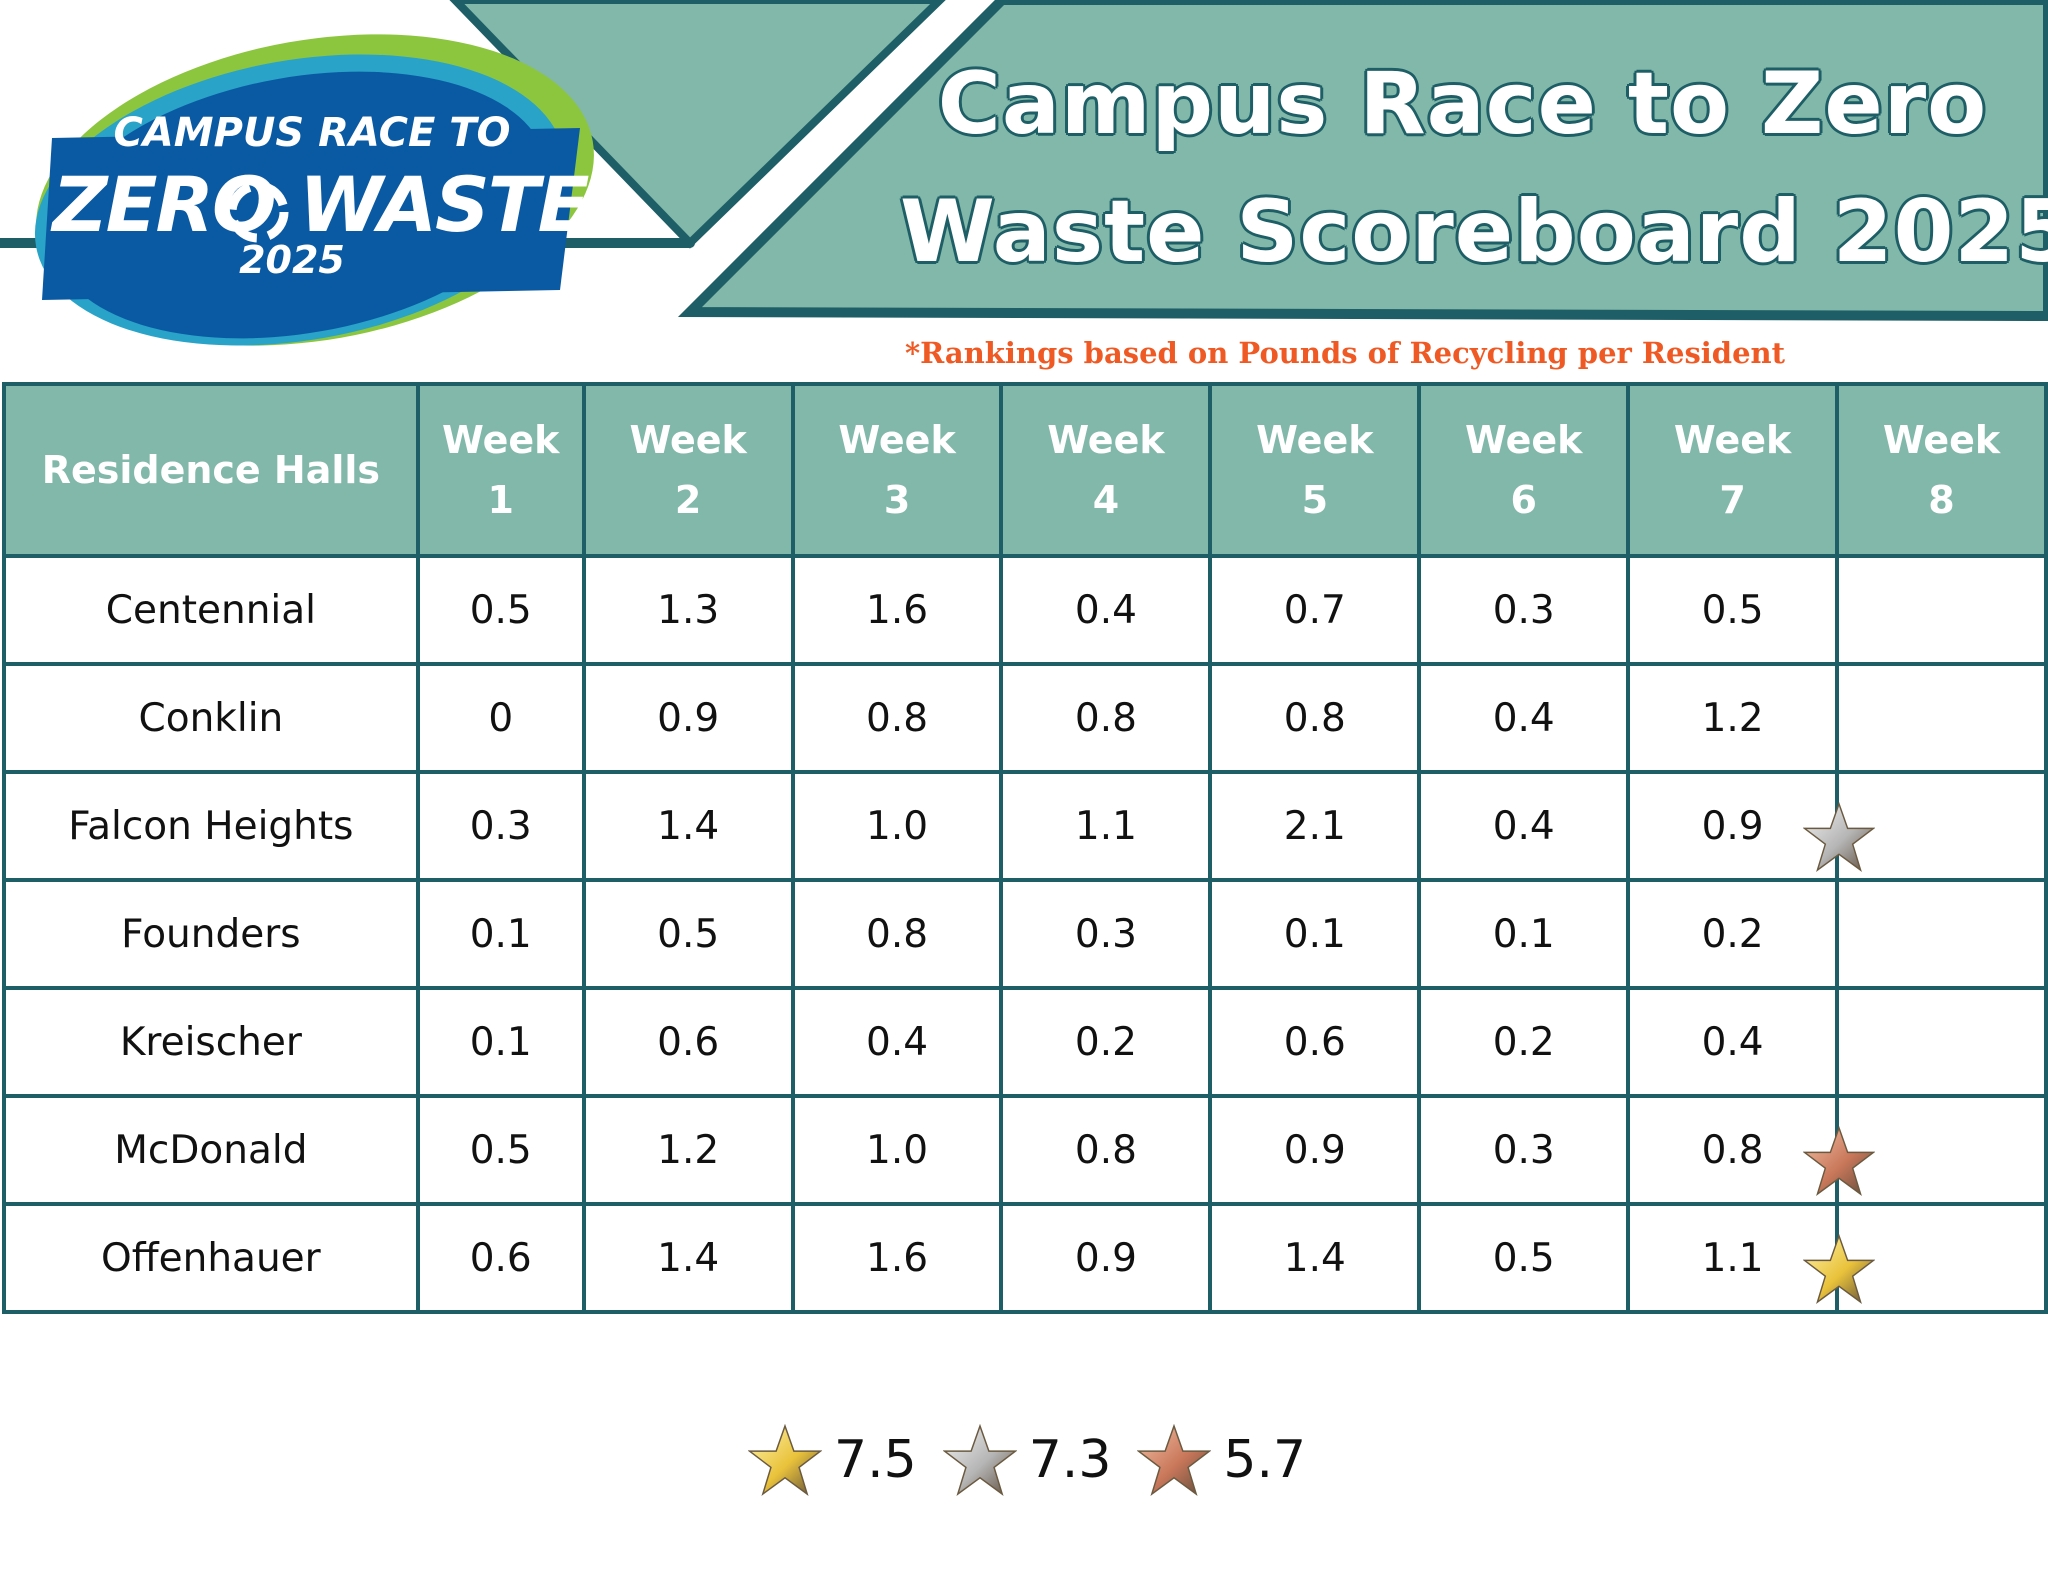 The image size is (2048, 1582). I want to click on legend-value: 7.3, so click(1070, 1460).